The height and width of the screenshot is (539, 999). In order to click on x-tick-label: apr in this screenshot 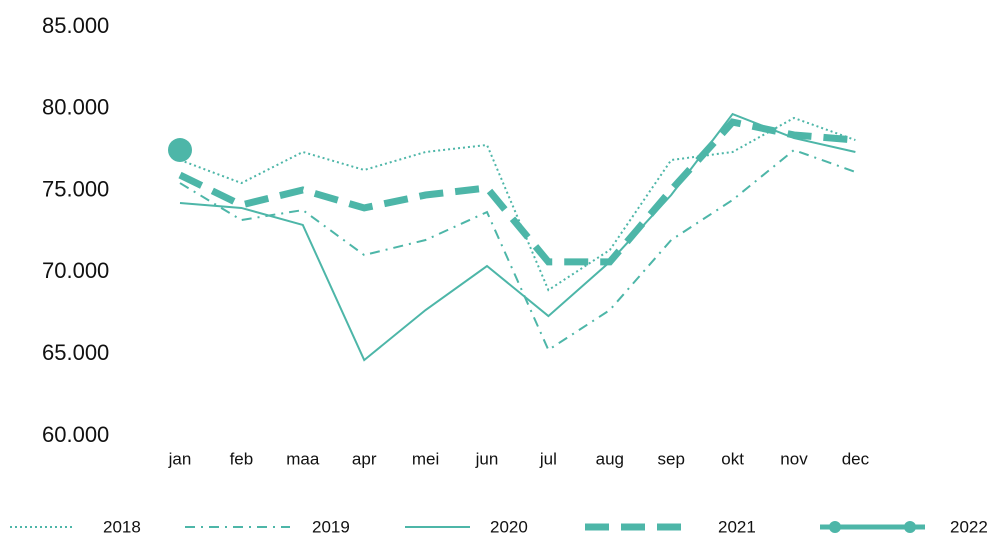, I will do `click(364, 458)`.